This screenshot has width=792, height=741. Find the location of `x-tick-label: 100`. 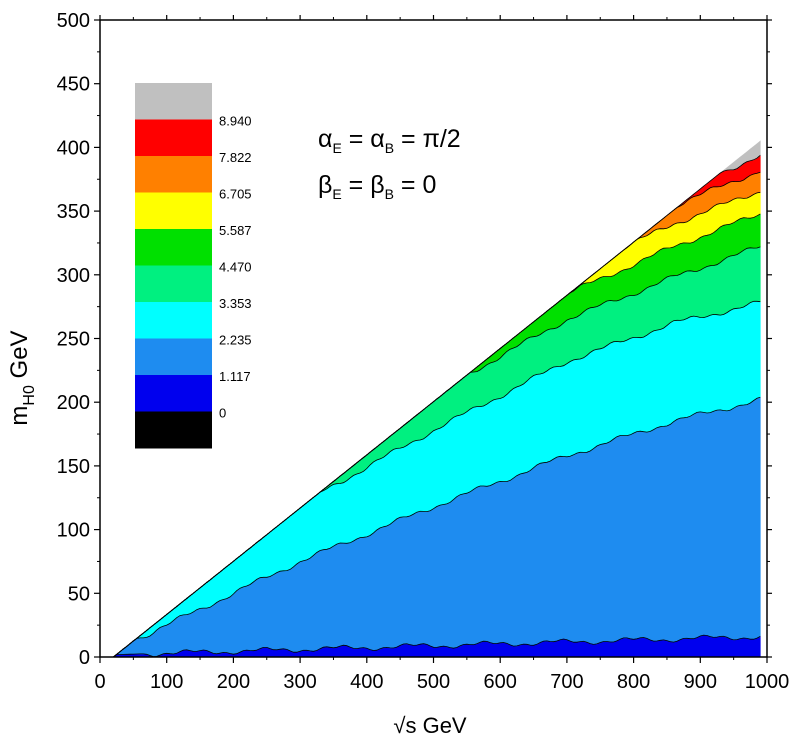

x-tick-label: 100 is located at coordinates (166, 682).